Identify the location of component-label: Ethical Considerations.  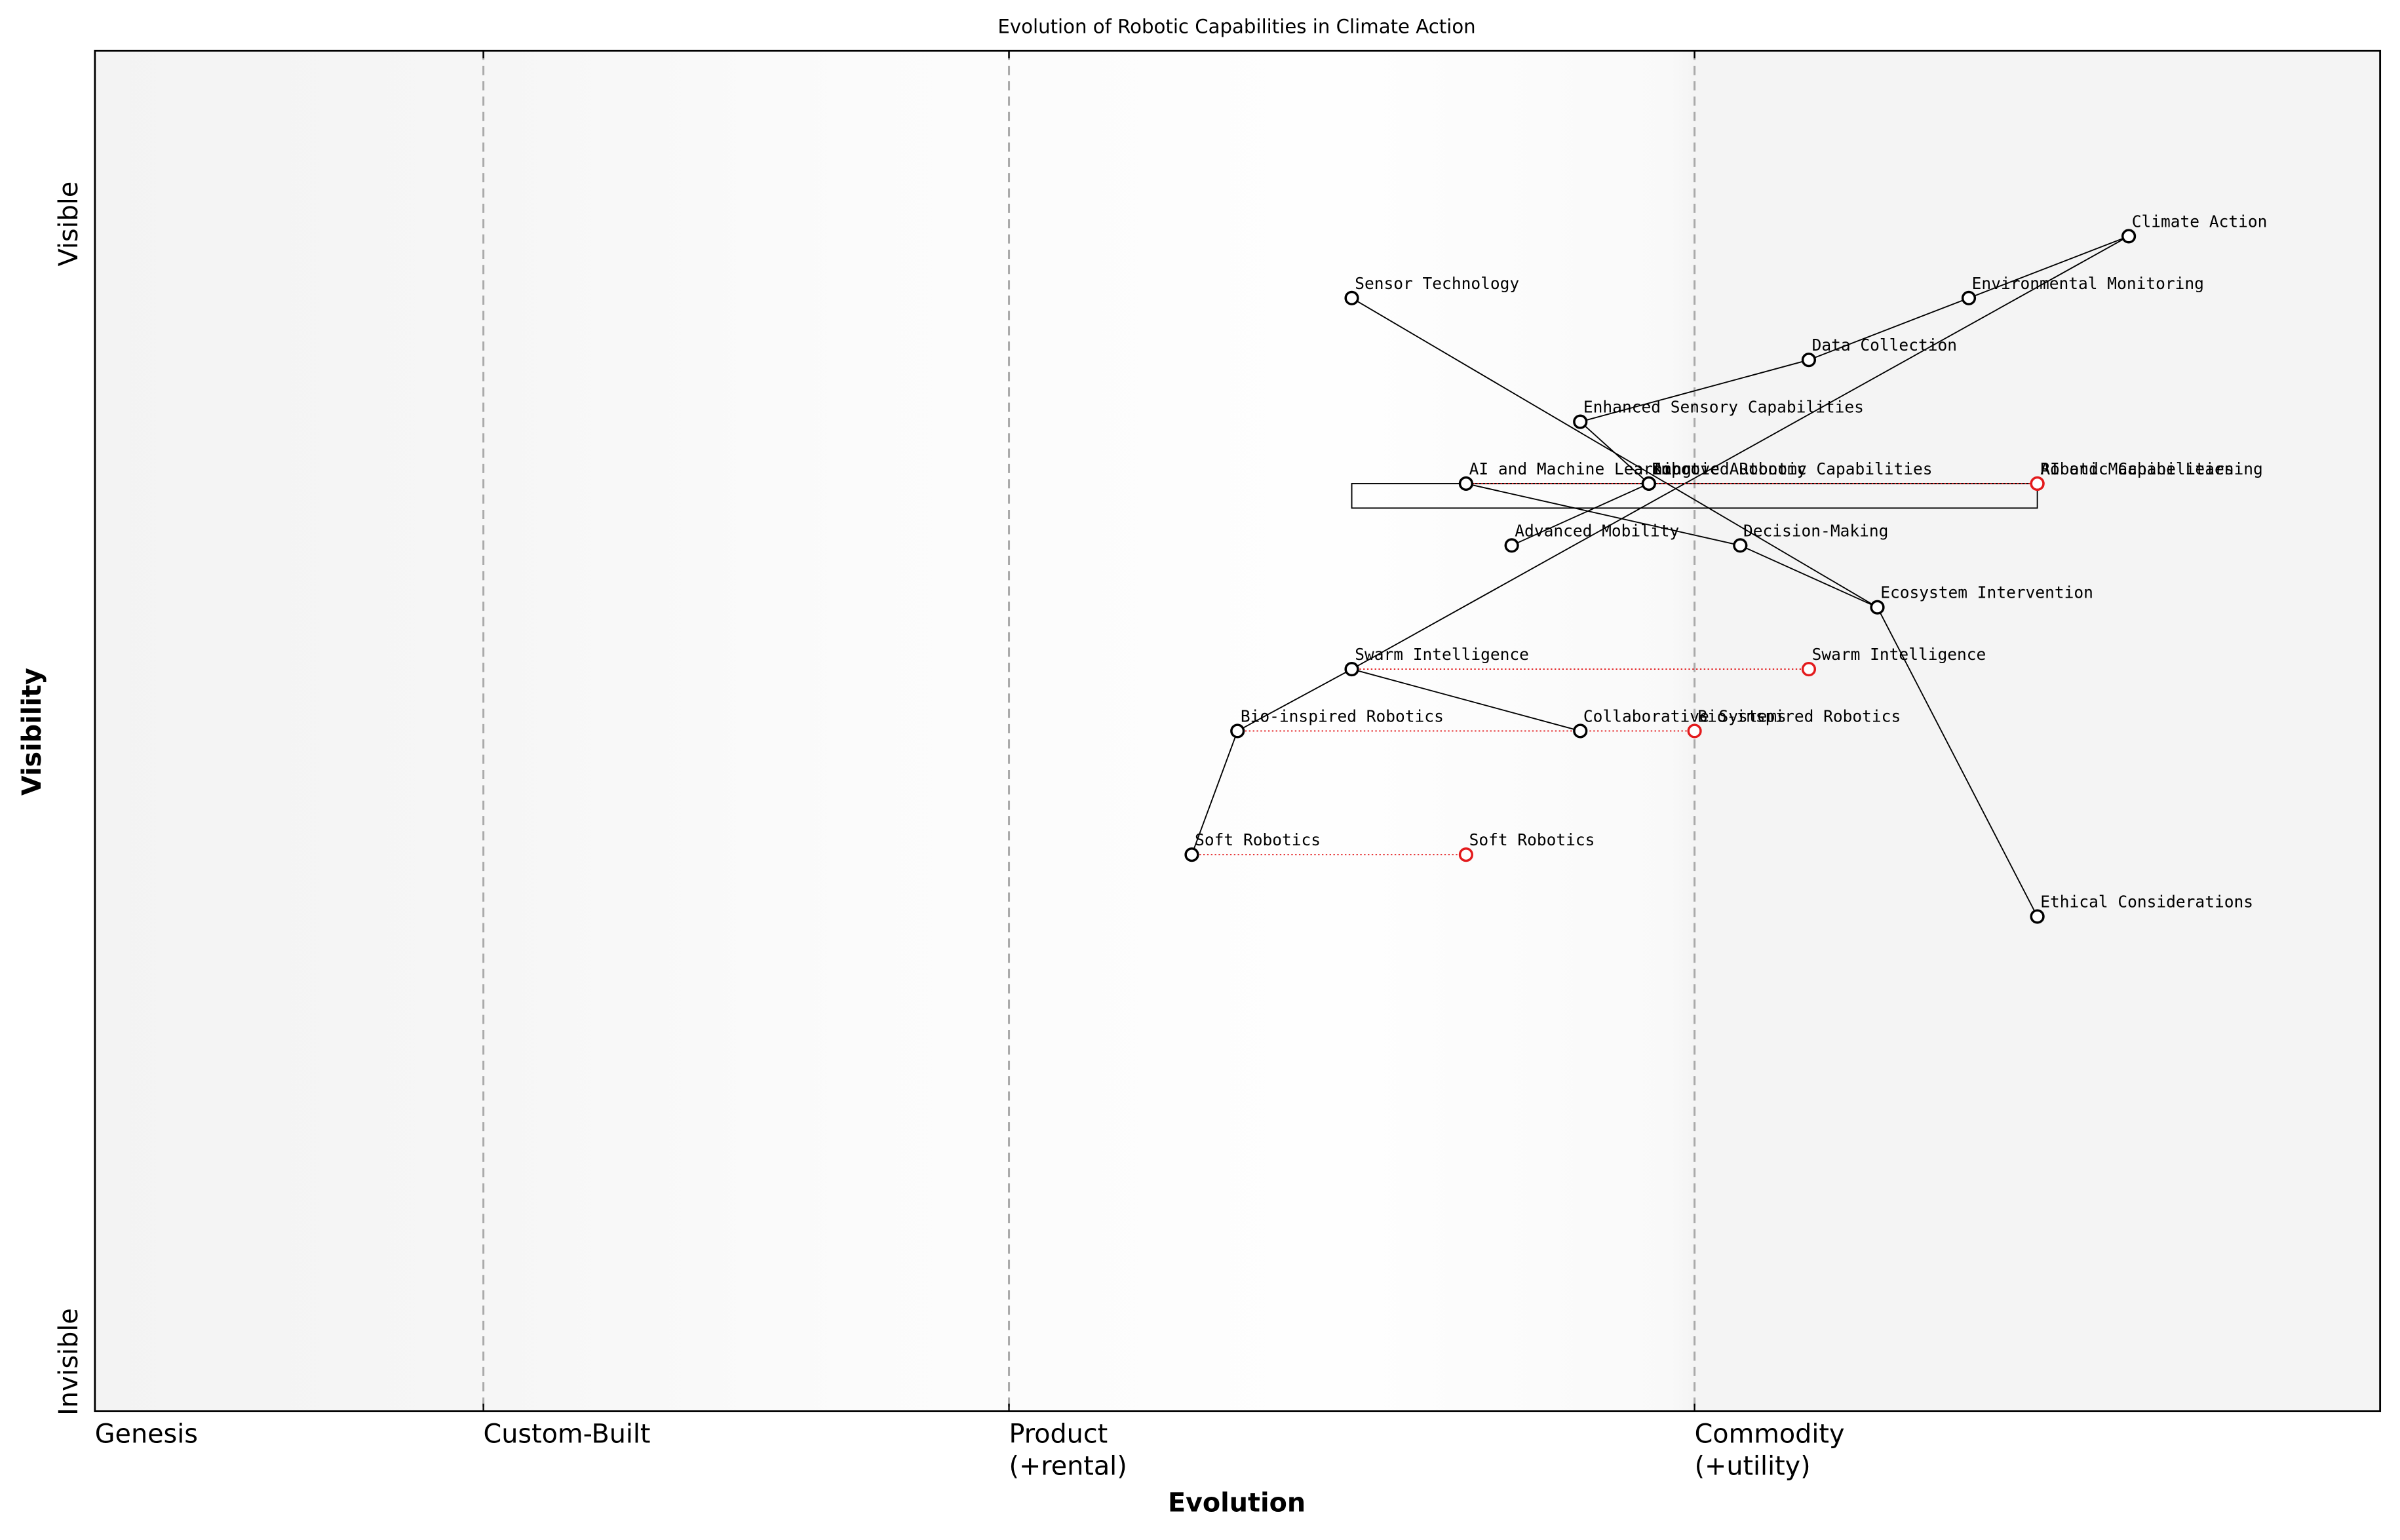
(2146, 902).